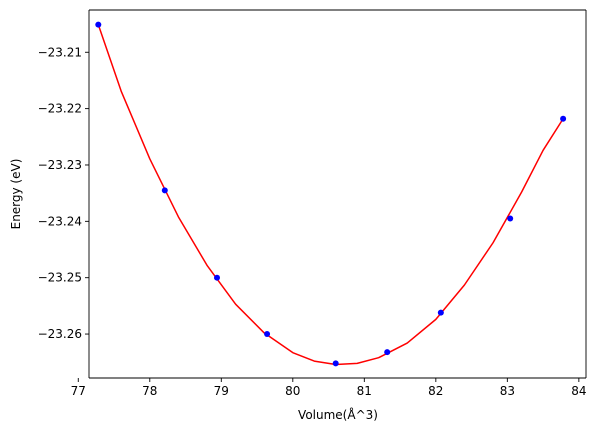  I want to click on y-tick-label: −23.22, so click(60, 109).